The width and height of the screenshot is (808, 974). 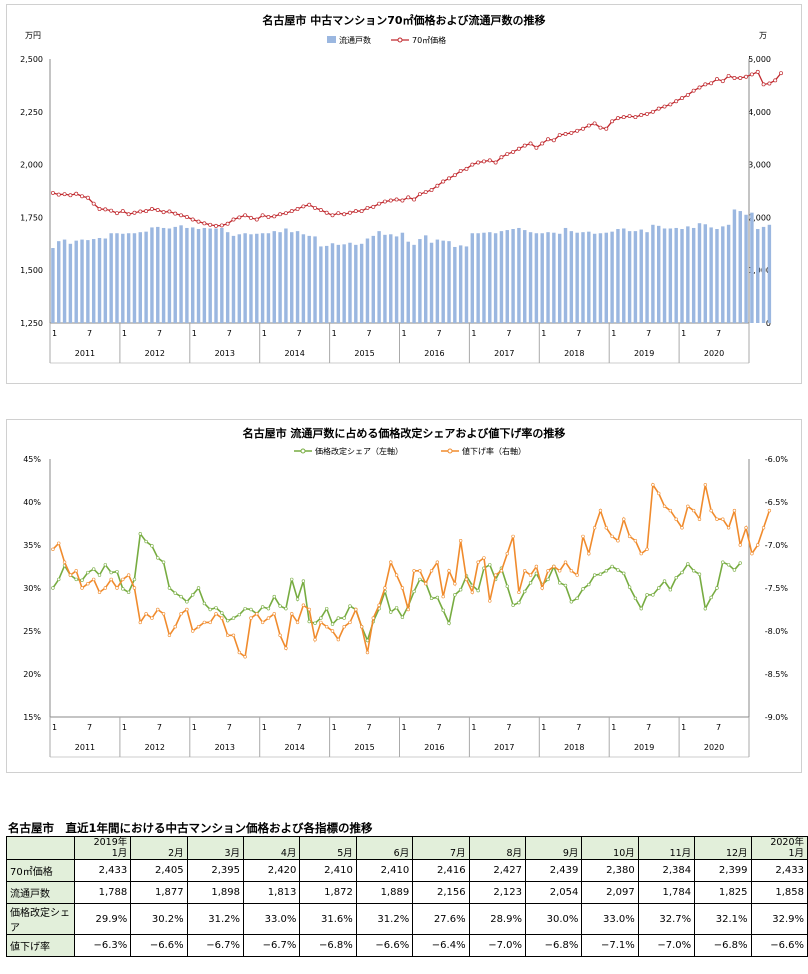 What do you see at coordinates (759, 59) in the screenshot?
I see `right-tick-label: 5,000` at bounding box center [759, 59].